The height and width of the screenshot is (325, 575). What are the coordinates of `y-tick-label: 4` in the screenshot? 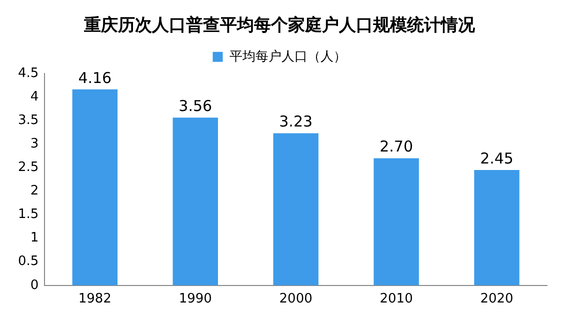 It's located at (34, 96).